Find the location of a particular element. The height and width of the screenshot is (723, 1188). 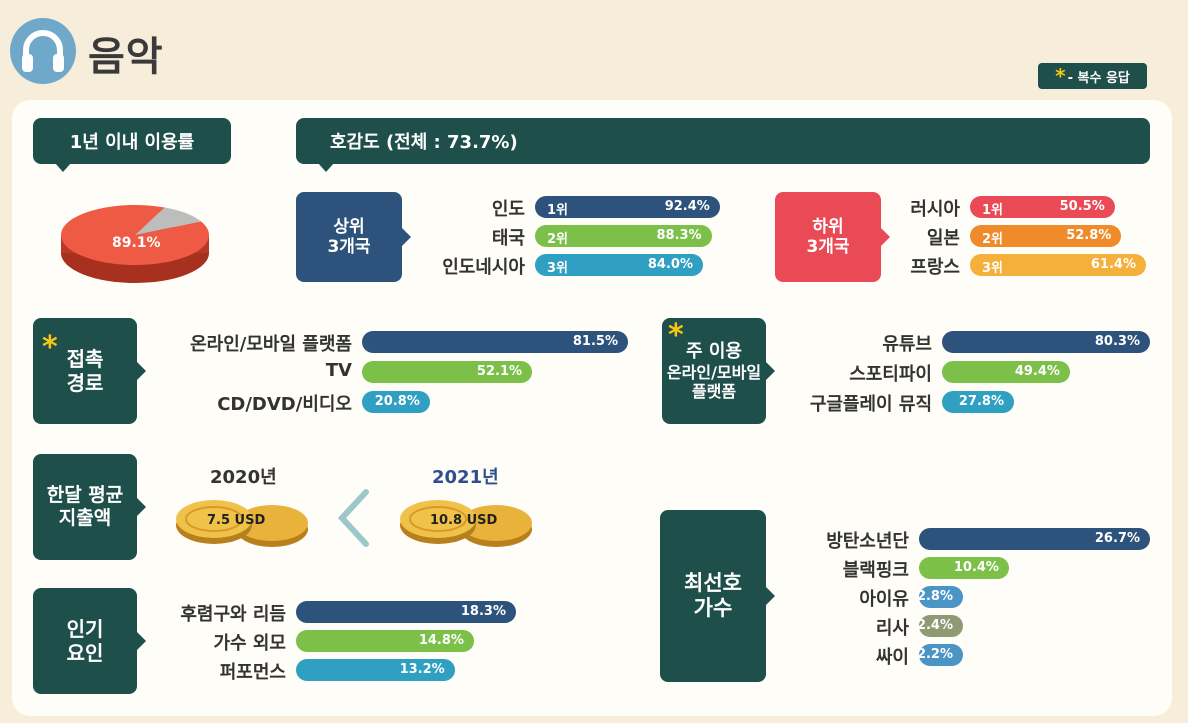

spending-label-line1: 한달 평균 is located at coordinates (85, 495).